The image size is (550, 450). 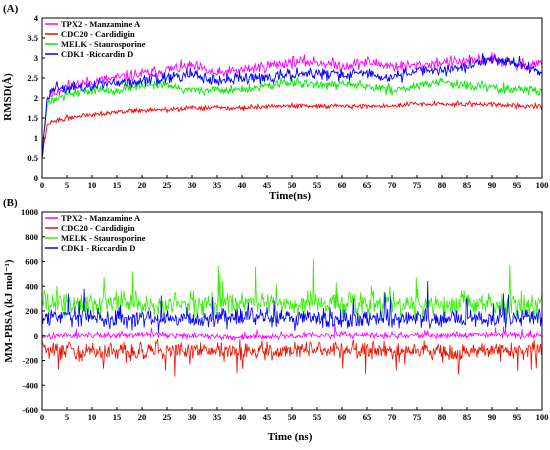 I want to click on panel-a-label: (A), so click(x=11, y=9).